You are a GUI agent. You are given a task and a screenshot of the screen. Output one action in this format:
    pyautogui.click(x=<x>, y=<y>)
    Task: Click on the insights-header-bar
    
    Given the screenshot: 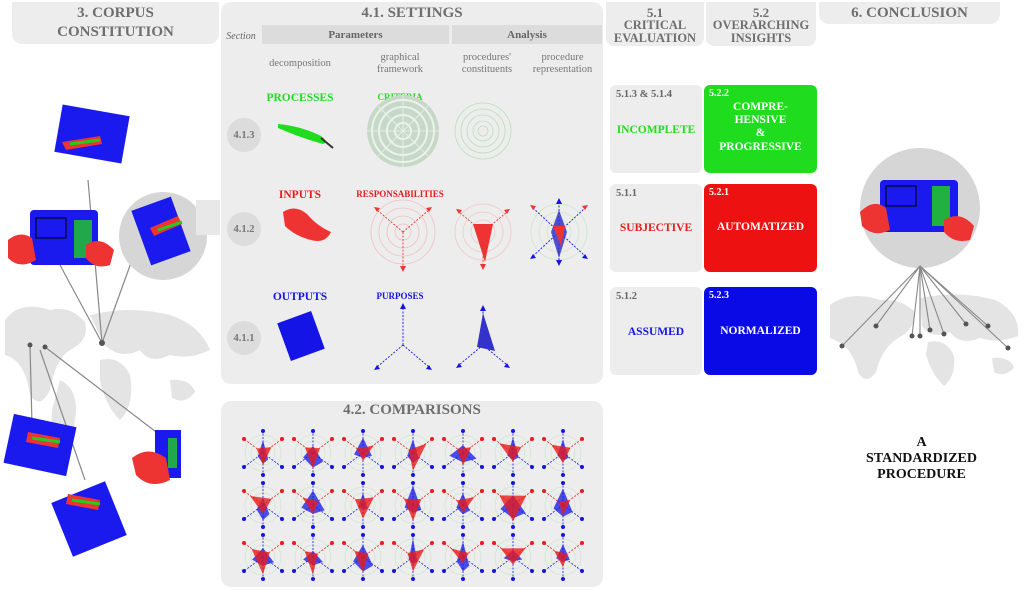 What is the action you would take?
    pyautogui.click(x=761, y=24)
    